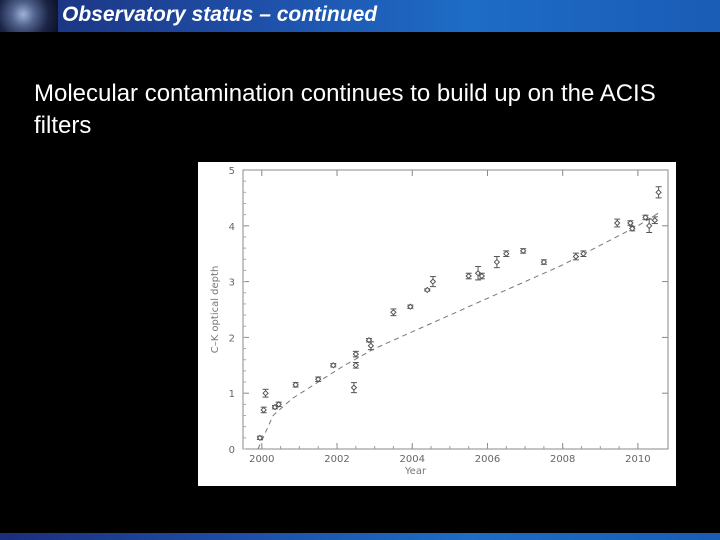 The height and width of the screenshot is (540, 720). Describe the element at coordinates (232, 450) in the screenshot. I see `y-tick-label: 0` at that location.